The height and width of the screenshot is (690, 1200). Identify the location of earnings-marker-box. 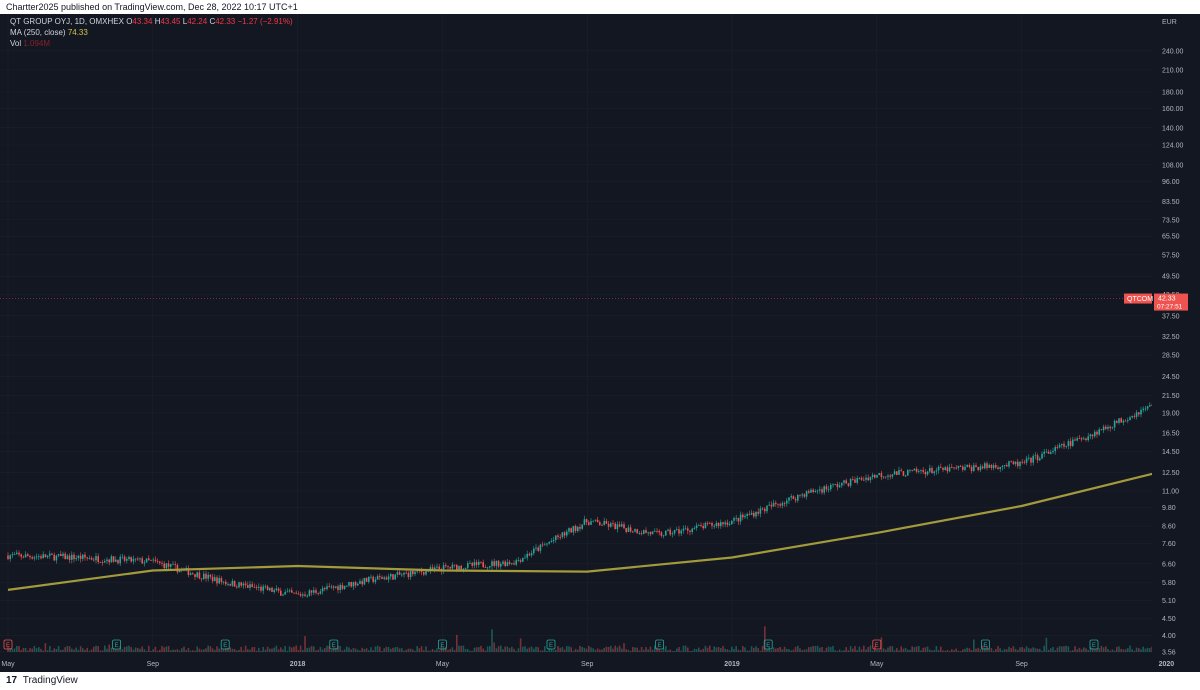
(551, 644).